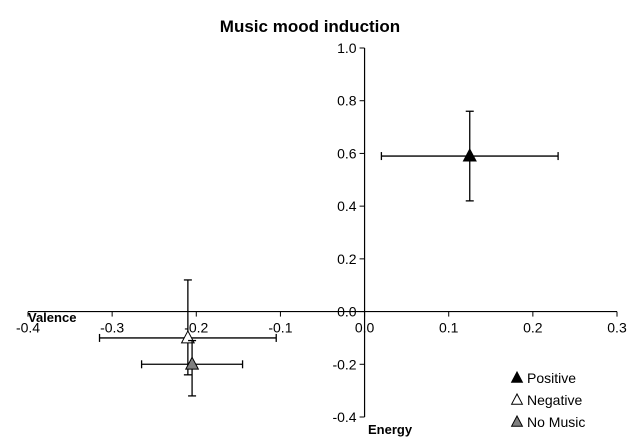 This screenshot has height=444, width=627. I want to click on chart-title: Music mood induction, so click(310, 26).